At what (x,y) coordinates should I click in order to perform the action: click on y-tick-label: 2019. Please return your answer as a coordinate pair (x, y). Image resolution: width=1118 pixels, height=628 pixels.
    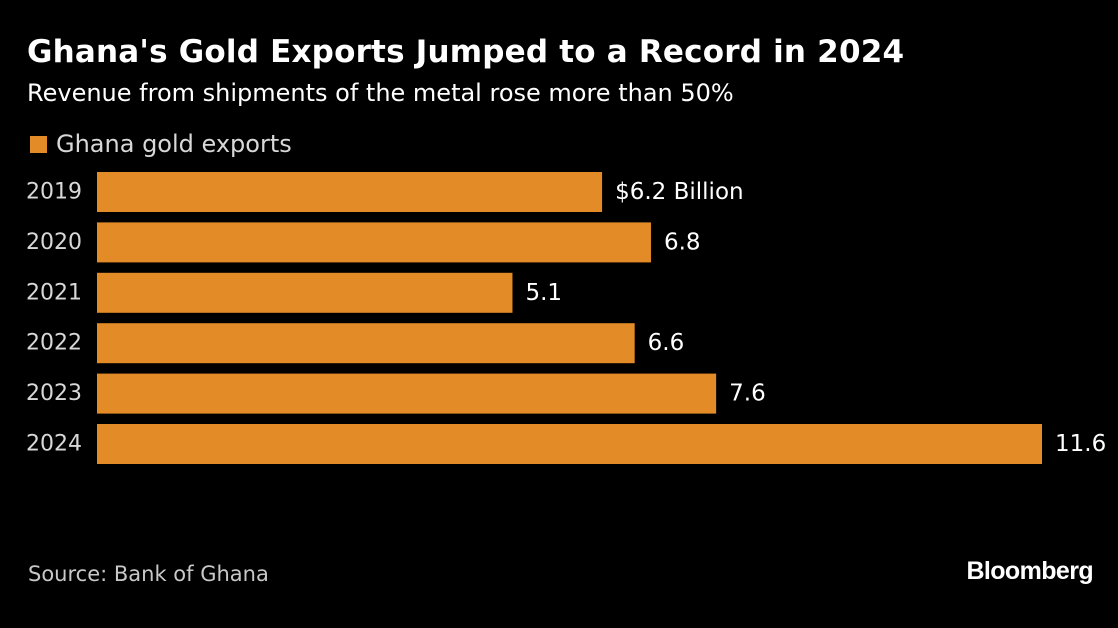
    Looking at the image, I should click on (54, 192).